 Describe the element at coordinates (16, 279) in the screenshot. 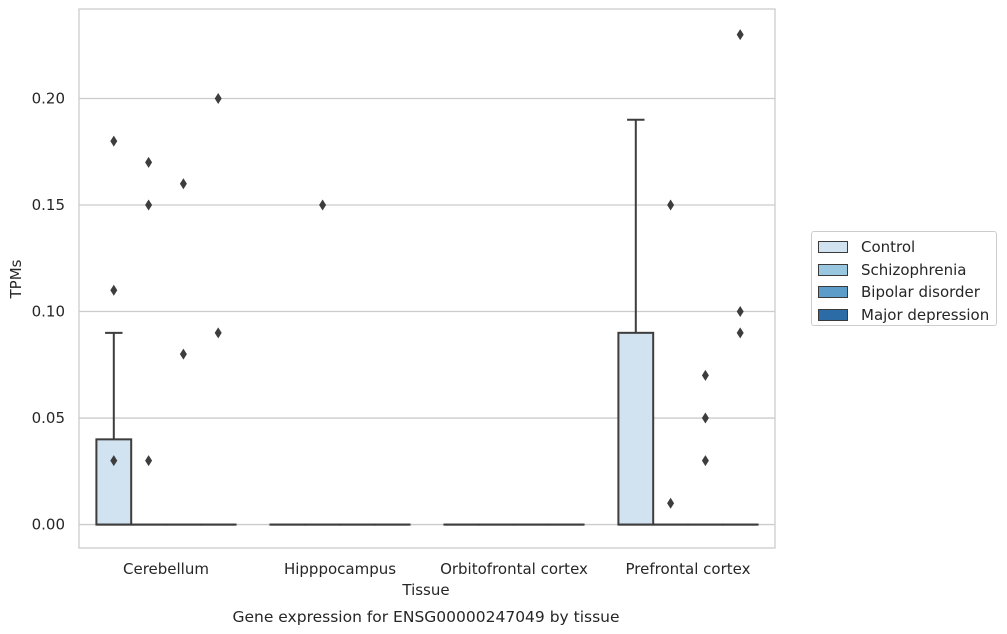

I see `y-axis-label: TPMs` at that location.